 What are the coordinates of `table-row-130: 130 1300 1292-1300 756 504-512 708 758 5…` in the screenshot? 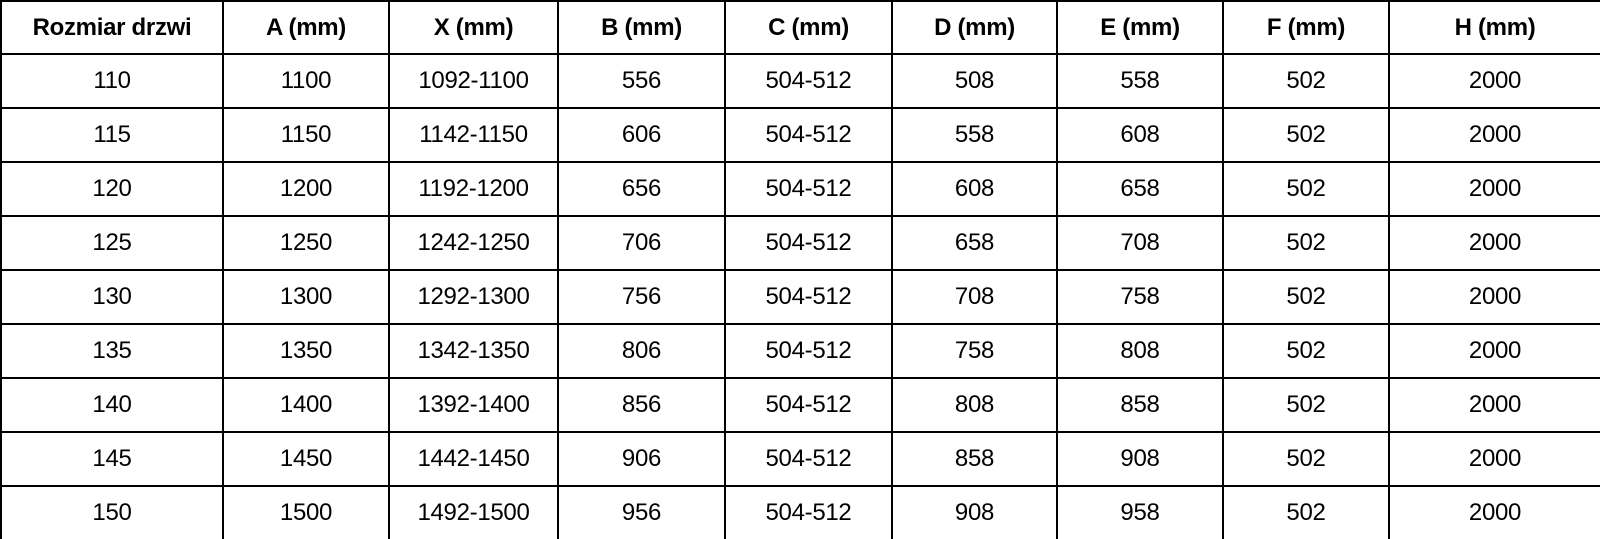 It's located at (800, 297).